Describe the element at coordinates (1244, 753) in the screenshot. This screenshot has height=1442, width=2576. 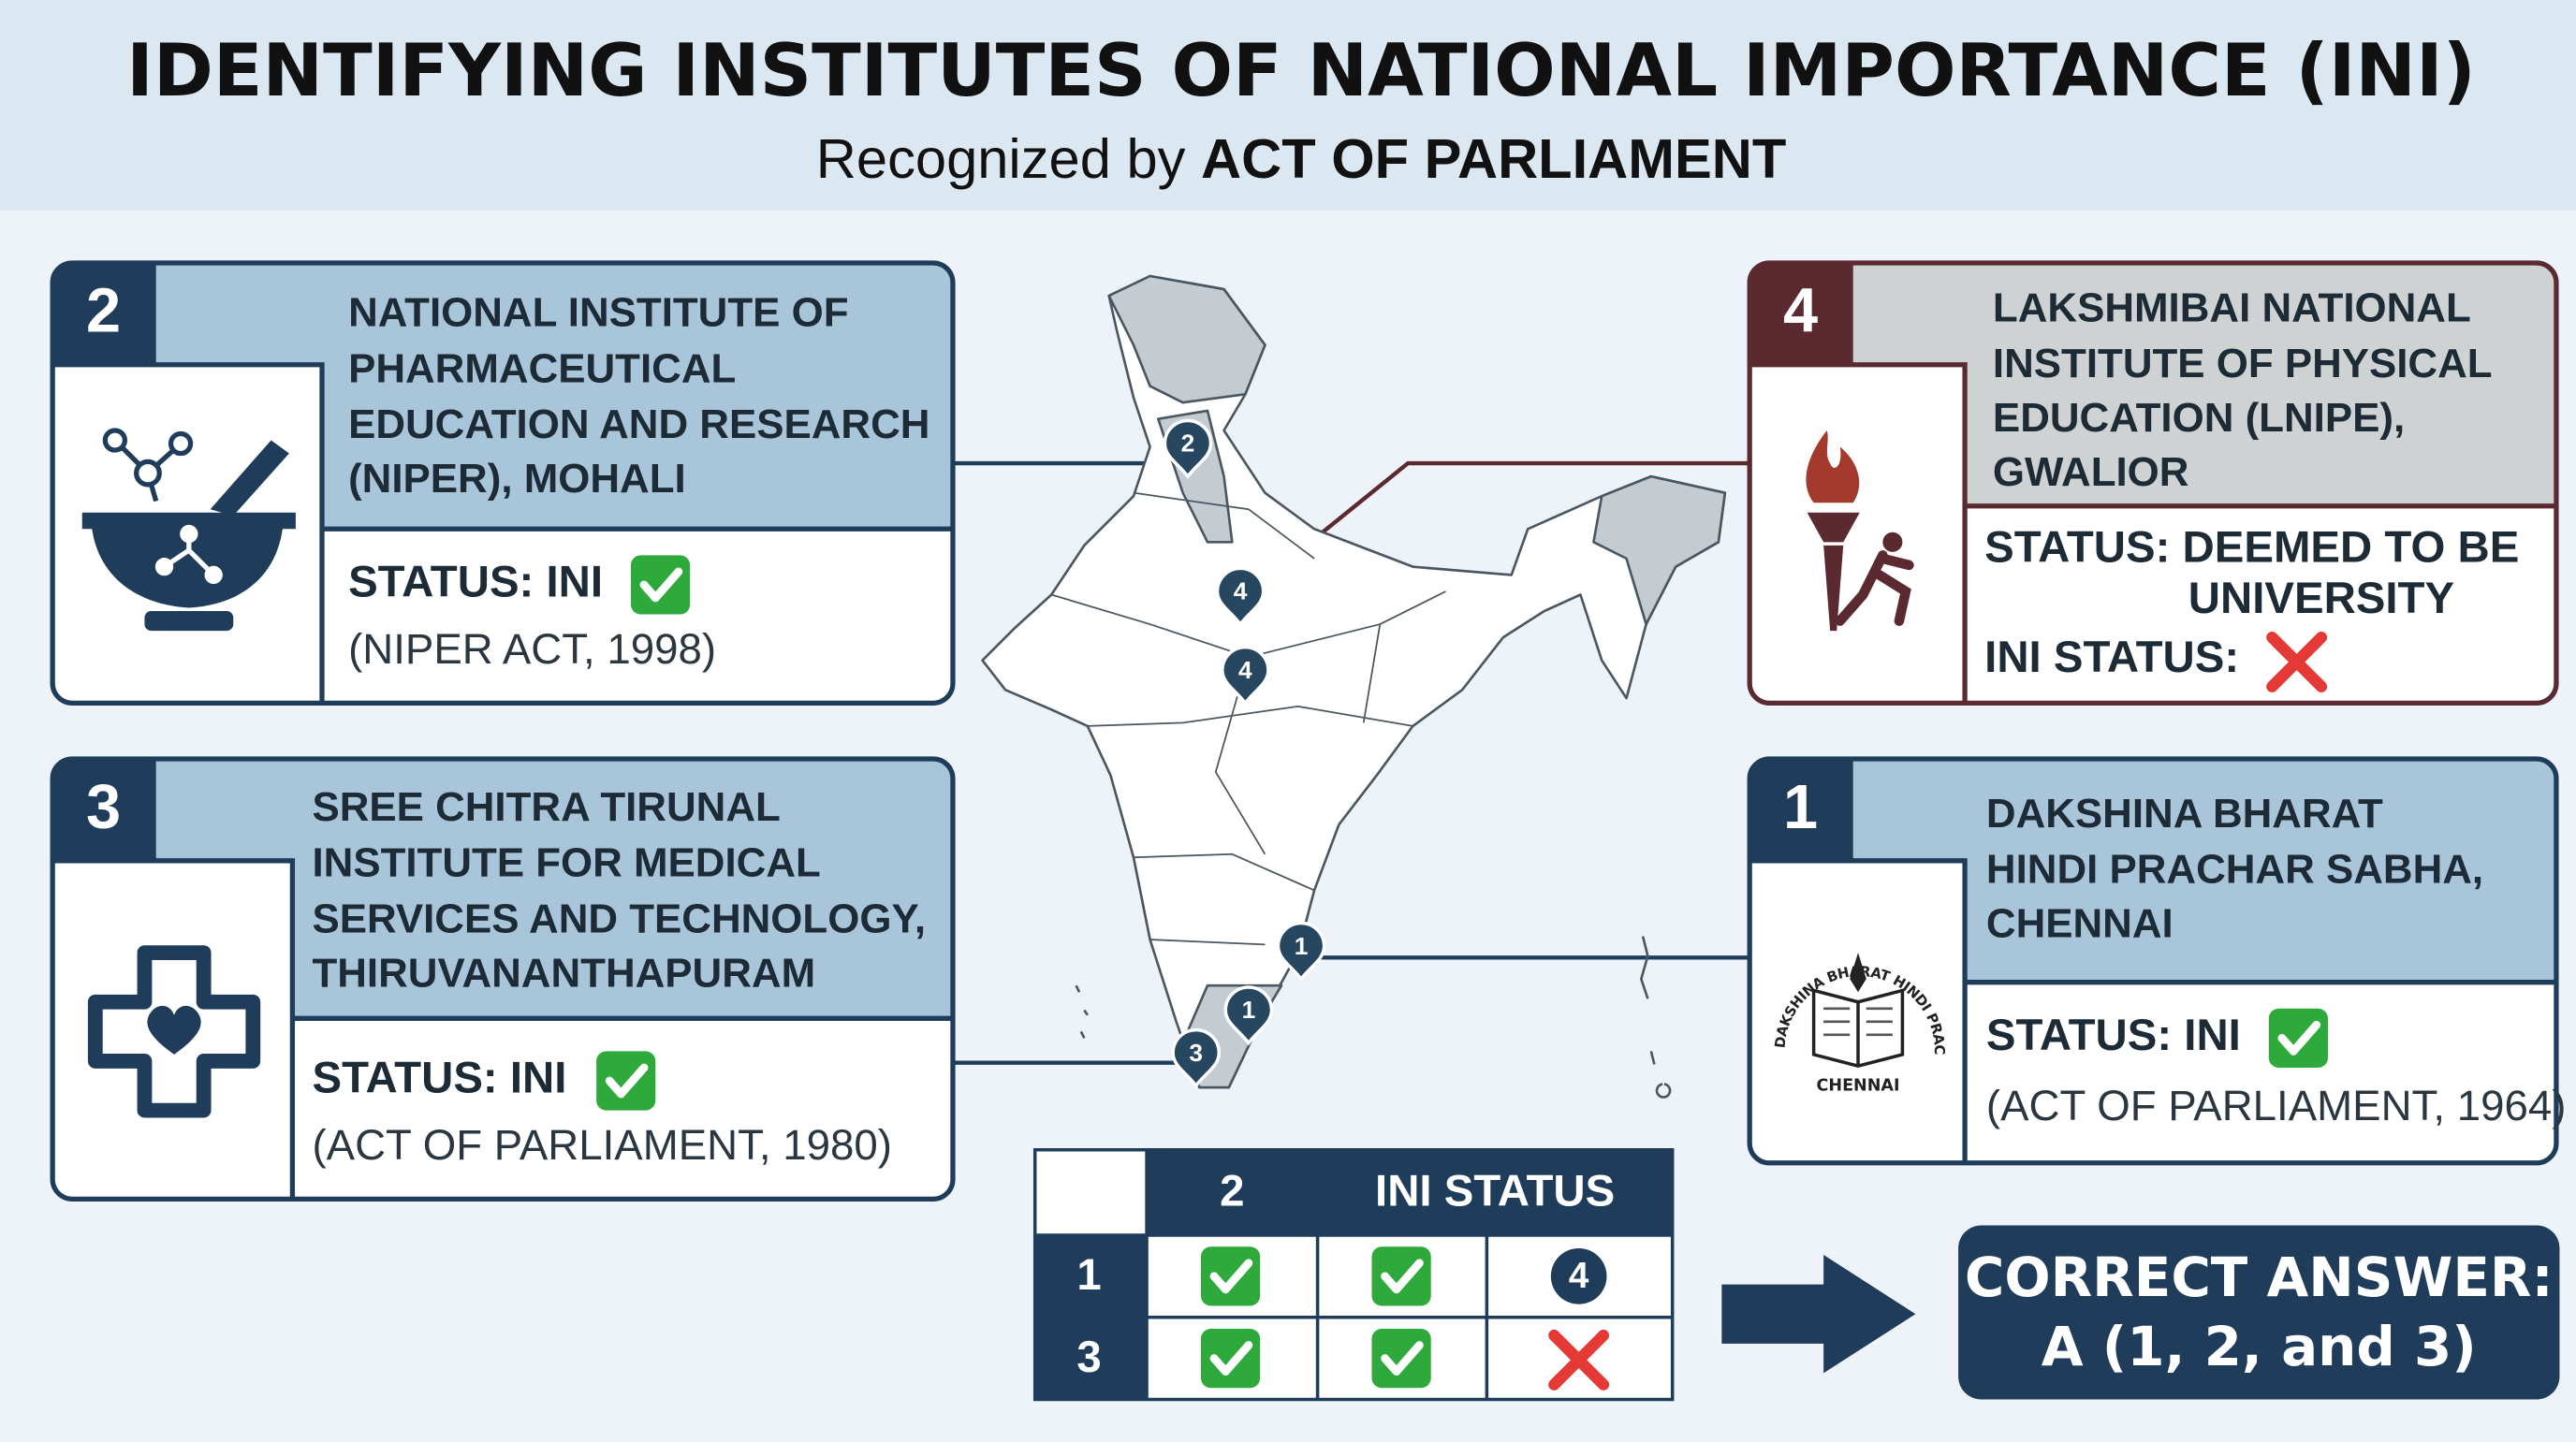
I see `map-pins: 2 4 4 1 1 3` at that location.